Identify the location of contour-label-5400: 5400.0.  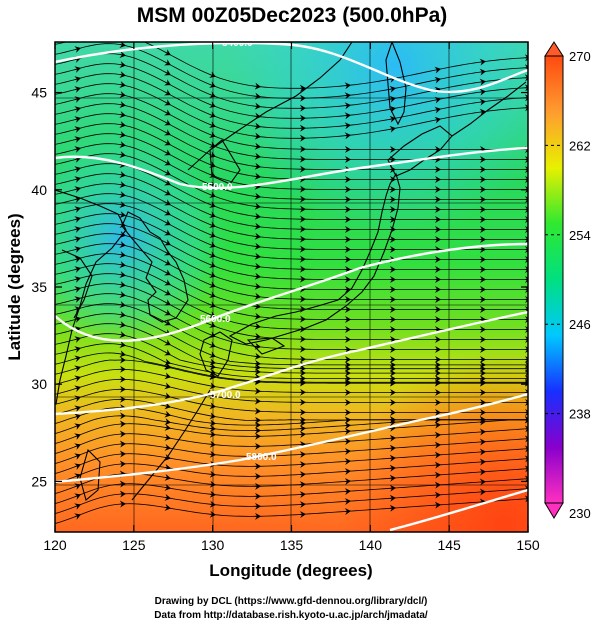
(237, 43).